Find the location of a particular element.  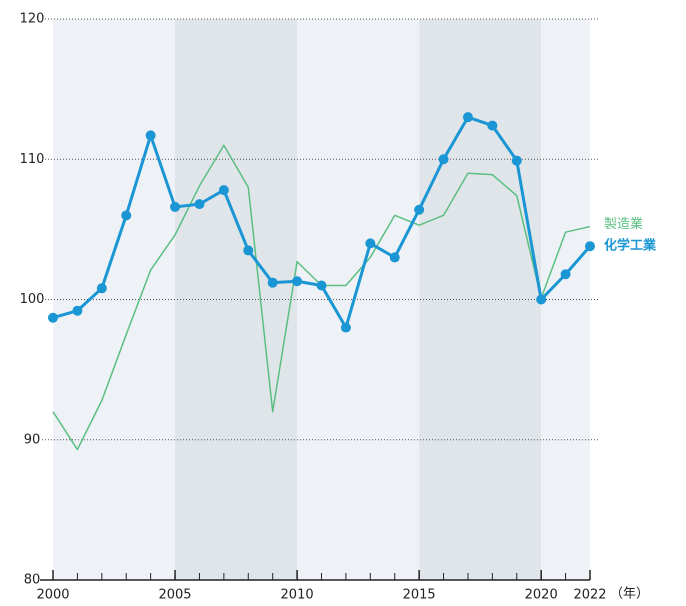

x-tick-label: 2022 is located at coordinates (589, 595).